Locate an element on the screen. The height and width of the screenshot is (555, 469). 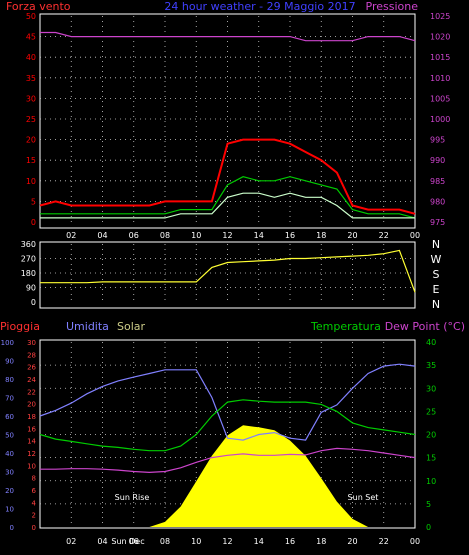
direction-tick-label: 180 is located at coordinates (28, 273).